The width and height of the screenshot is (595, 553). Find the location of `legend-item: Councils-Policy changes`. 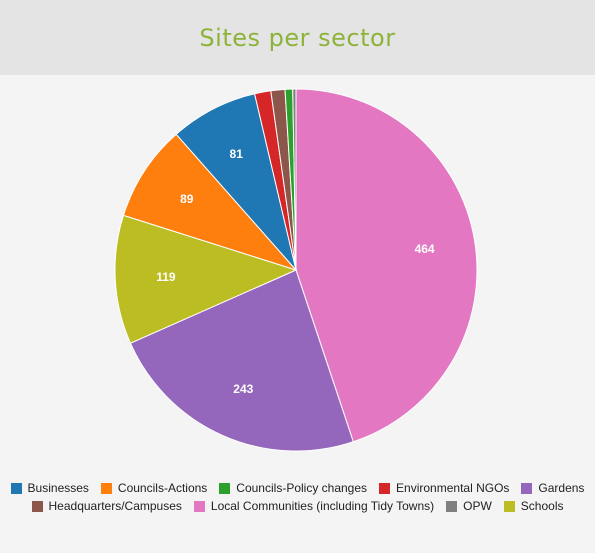

legend-item: Councils-Policy changes is located at coordinates (293, 488).